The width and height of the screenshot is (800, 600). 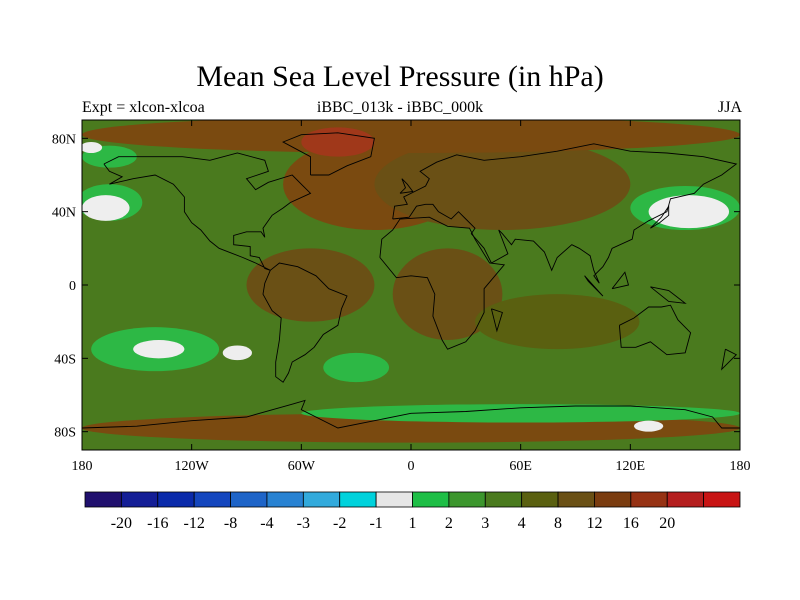 What do you see at coordinates (558, 523) in the screenshot?
I see `colorbar-label: 8` at bounding box center [558, 523].